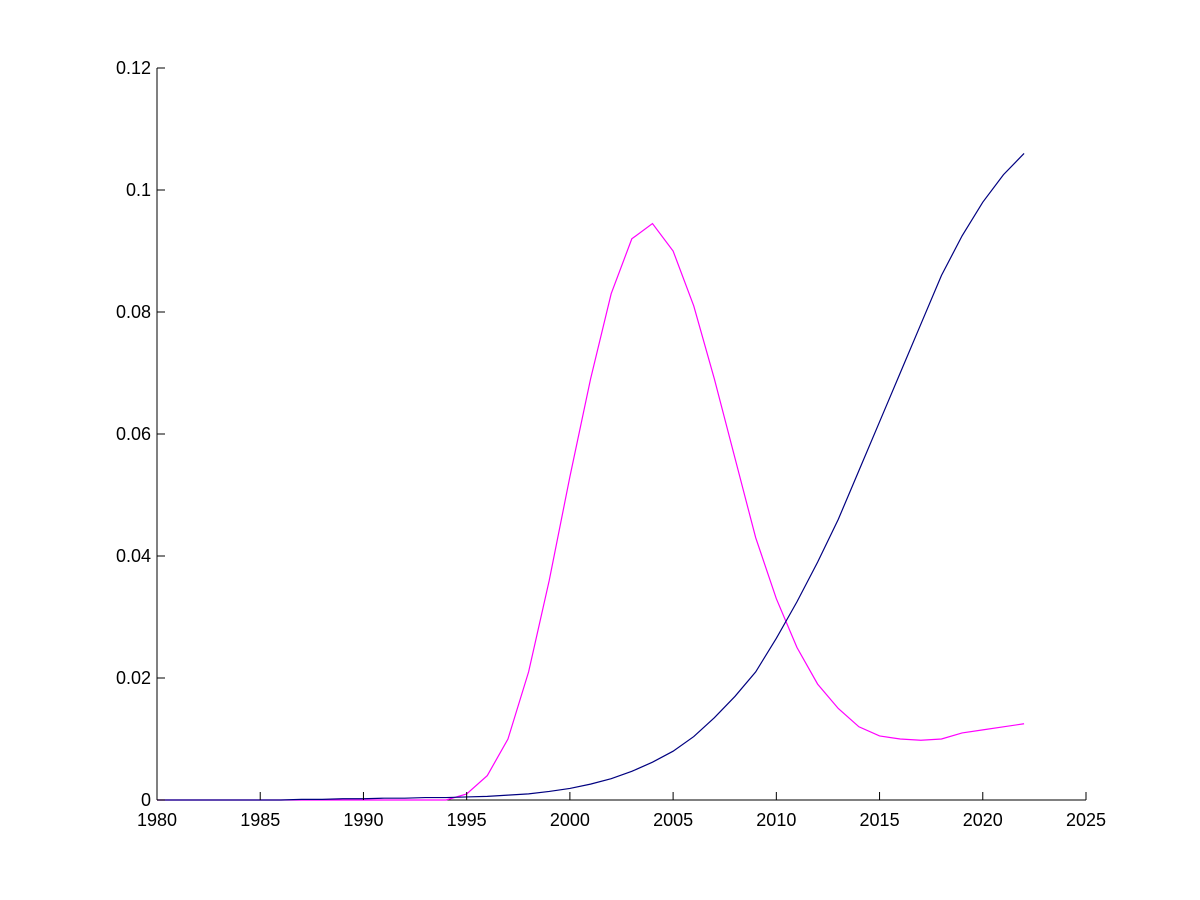  Describe the element at coordinates (880, 820) in the screenshot. I see `x-tick-label: 2015` at that location.